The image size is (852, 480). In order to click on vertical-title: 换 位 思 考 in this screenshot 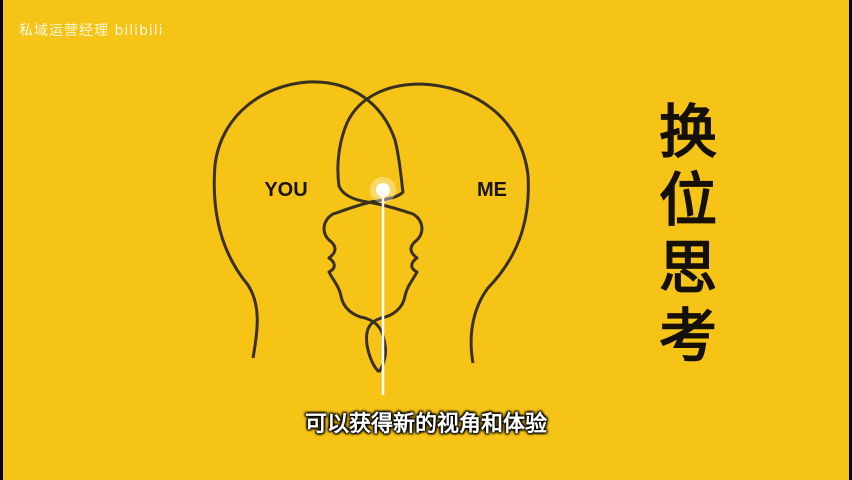, I will do `click(688, 234)`.